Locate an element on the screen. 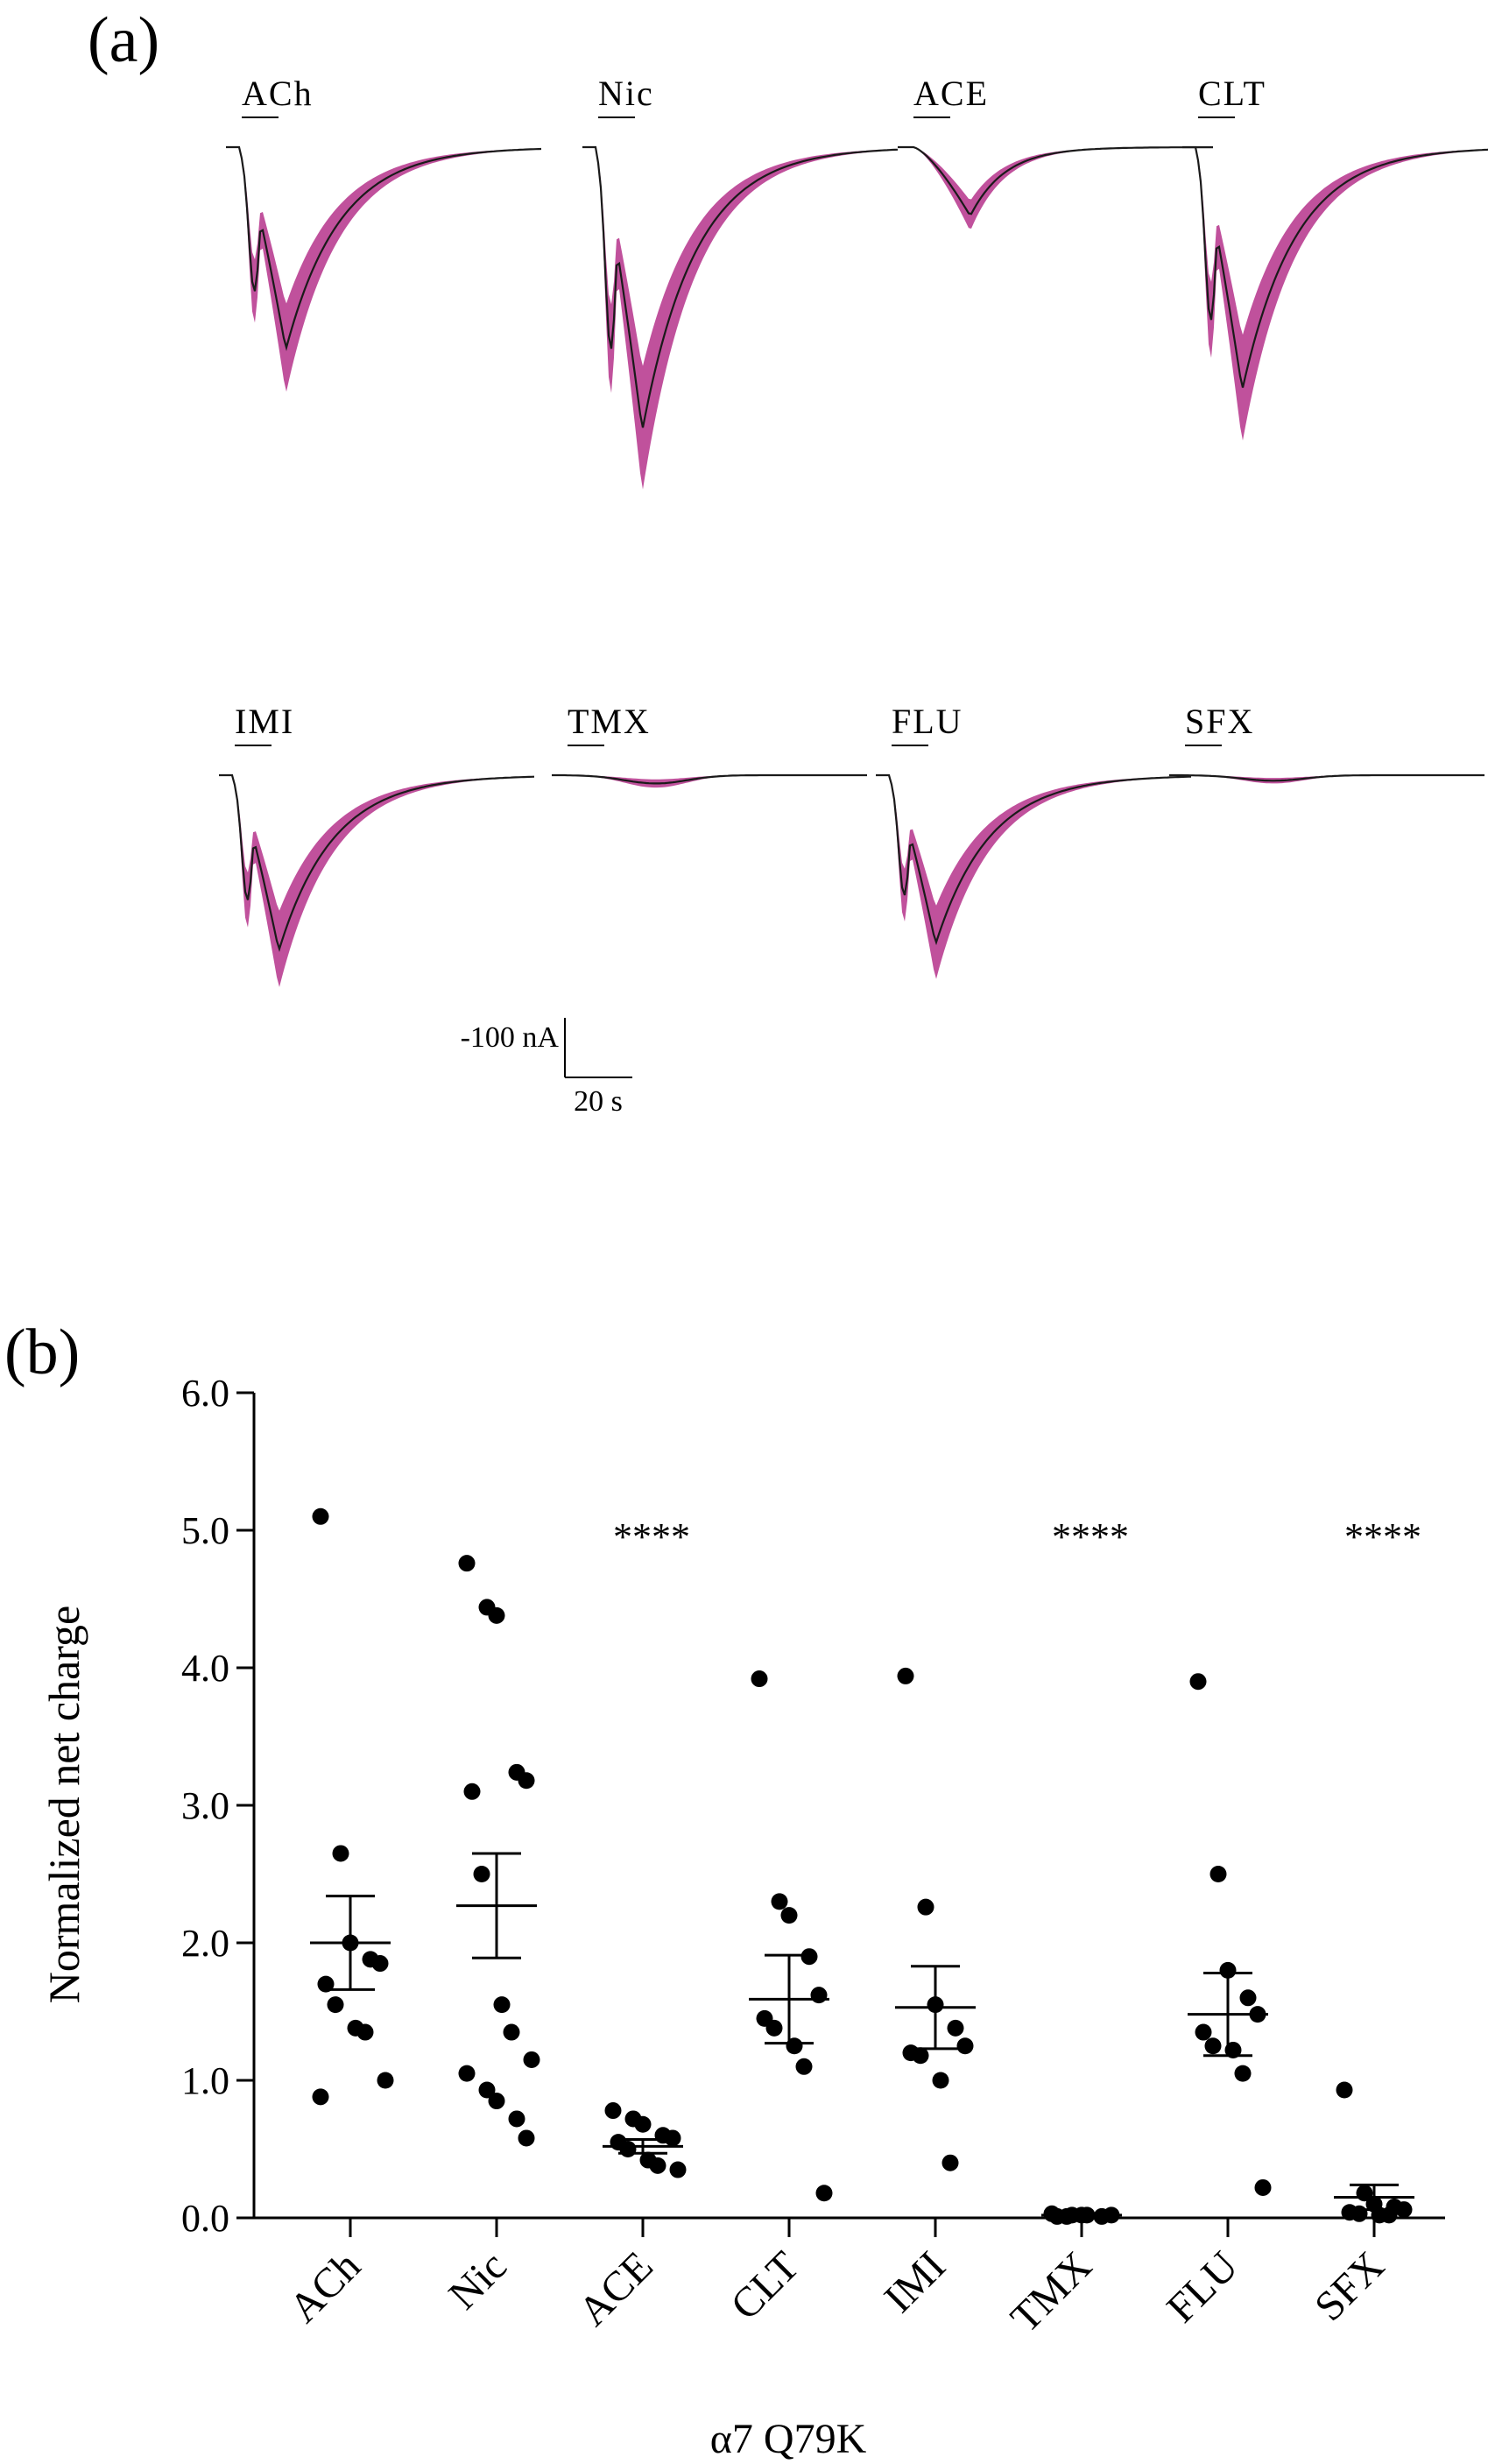 The image size is (1488, 2464). x-category-label: TMX is located at coordinates (1051, 2291).